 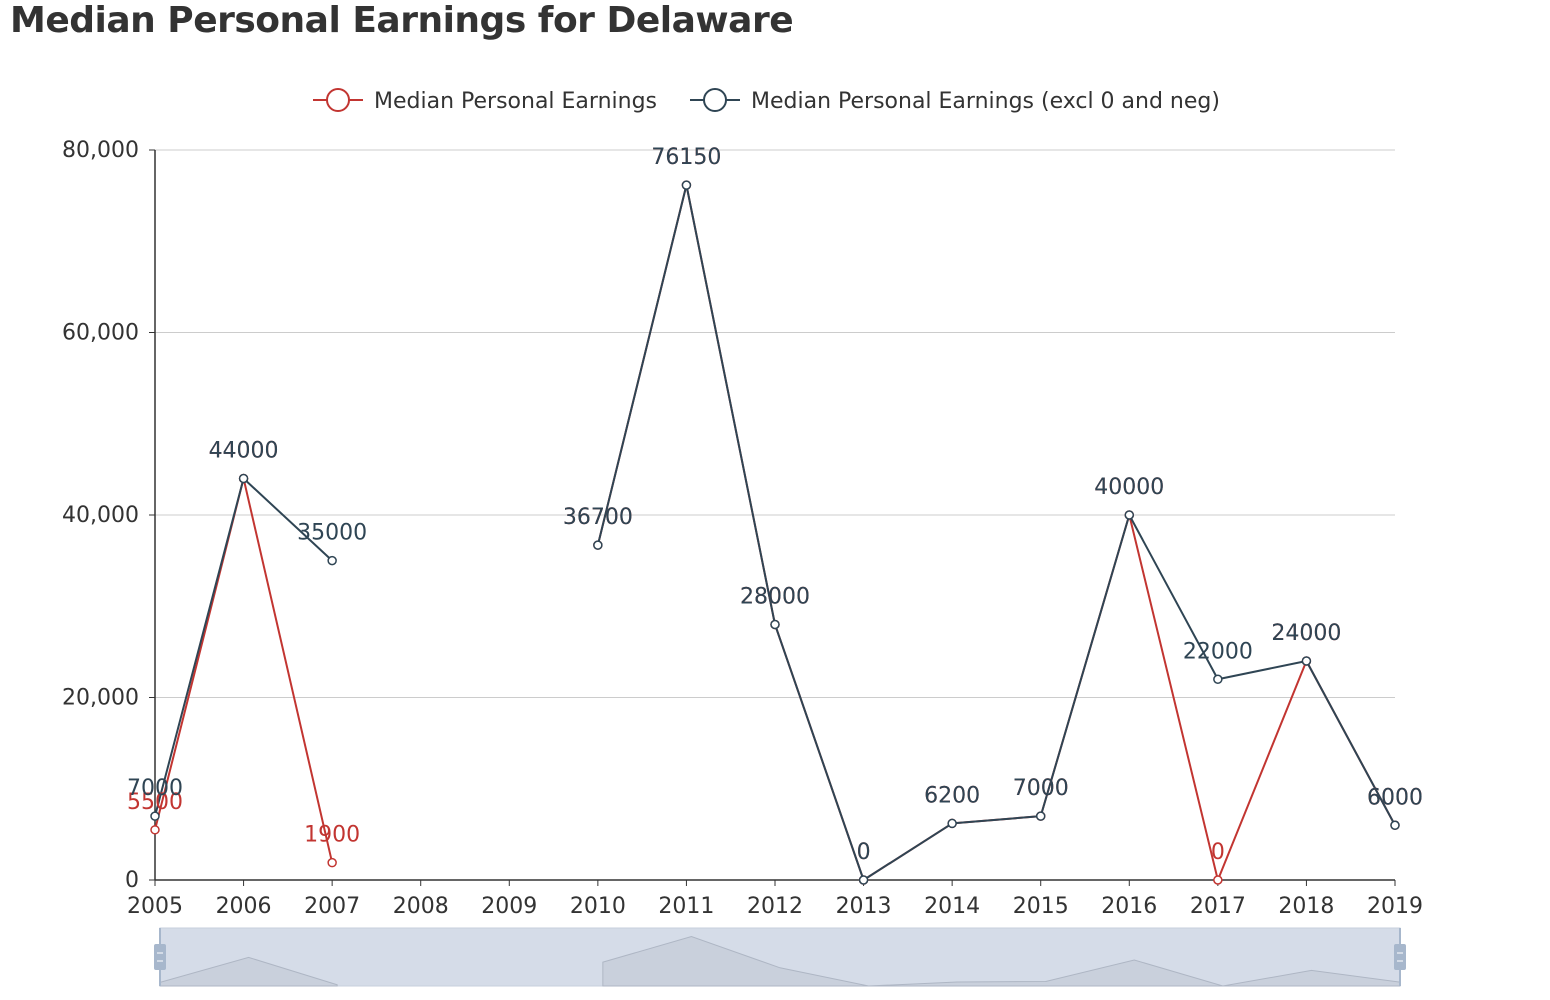 I want to click on x-tick-label: 2013, so click(x=864, y=906).